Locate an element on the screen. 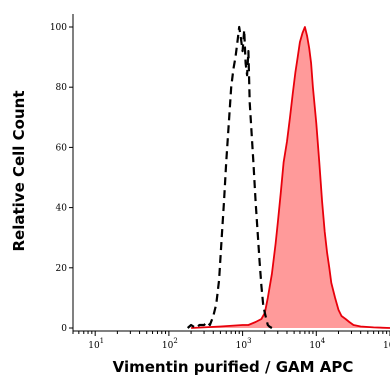 This screenshot has height=376, width=390. y-tick-label: 40 is located at coordinates (62, 209).